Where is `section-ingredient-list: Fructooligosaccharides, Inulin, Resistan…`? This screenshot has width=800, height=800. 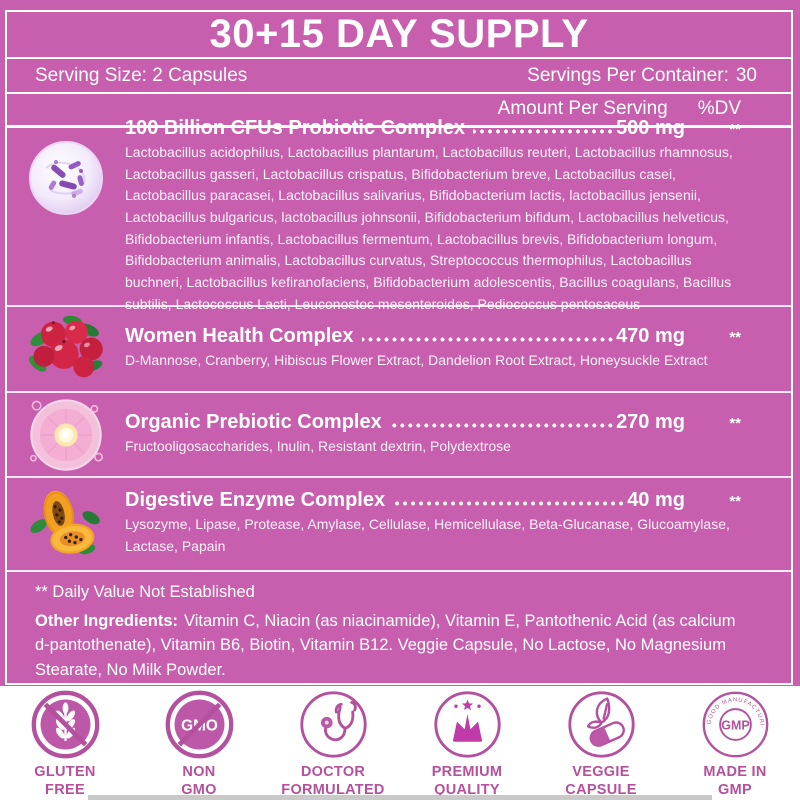 section-ingredient-list: Fructooligosaccharides, Inulin, Resistan… is located at coordinates (318, 445).